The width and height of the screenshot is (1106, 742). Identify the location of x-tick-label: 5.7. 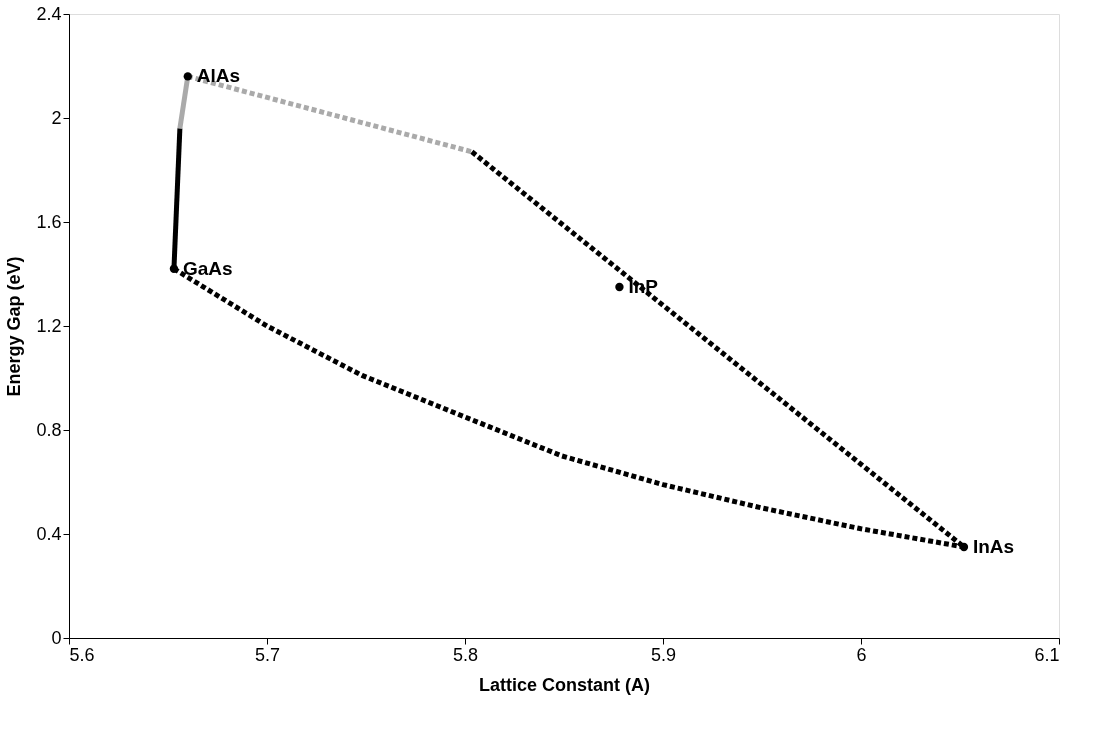
(267, 654).